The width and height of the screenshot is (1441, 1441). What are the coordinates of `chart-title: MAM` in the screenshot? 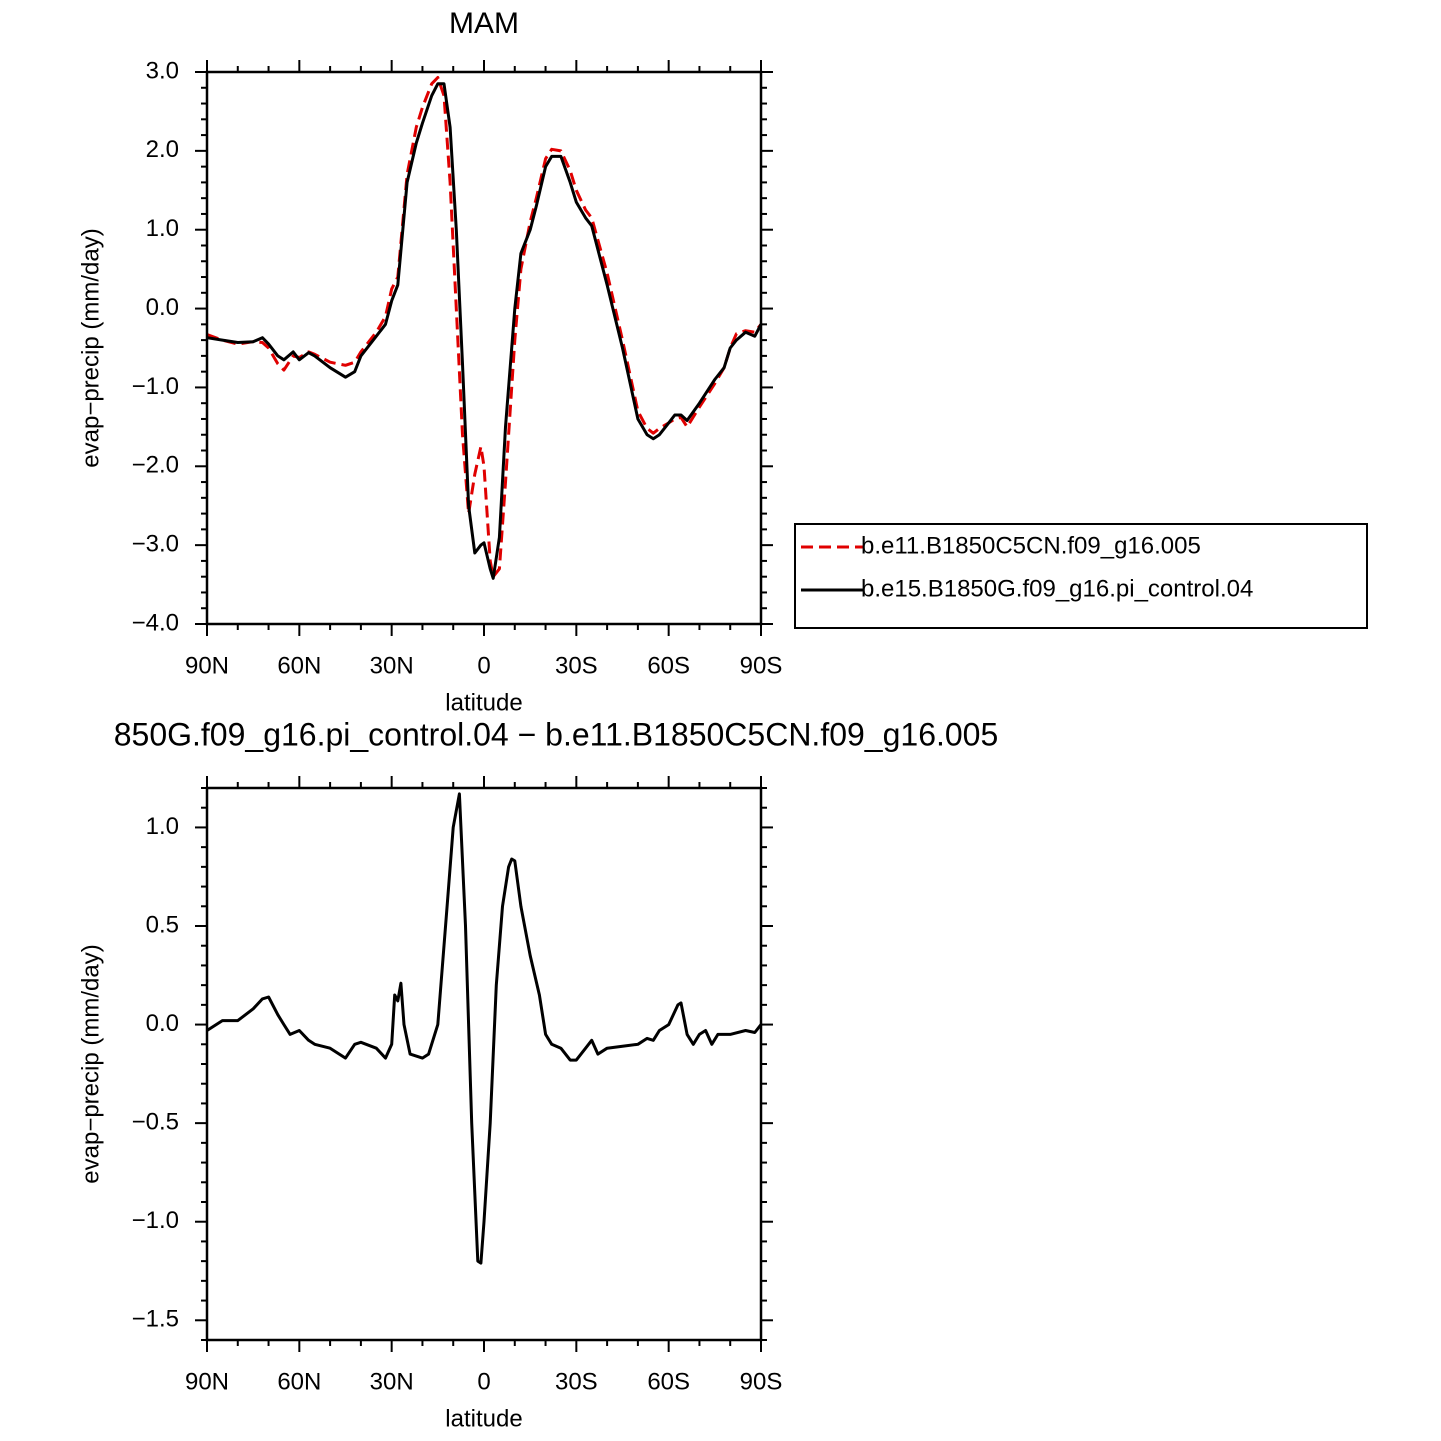 It's located at (484, 23).